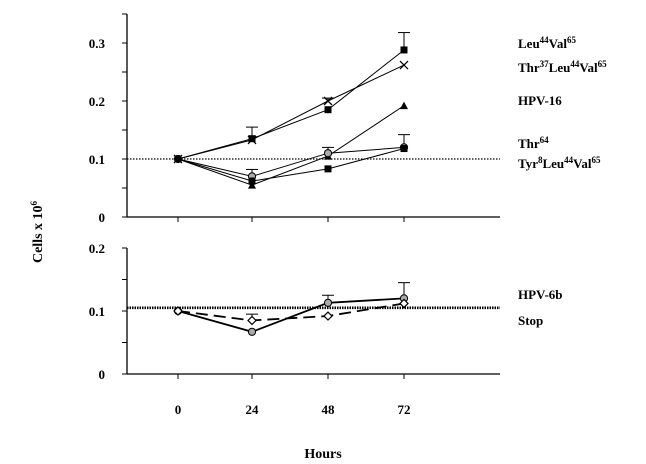  I want to click on panel-top-series-4-label: Tyr8Leu44Val65, so click(559, 163).